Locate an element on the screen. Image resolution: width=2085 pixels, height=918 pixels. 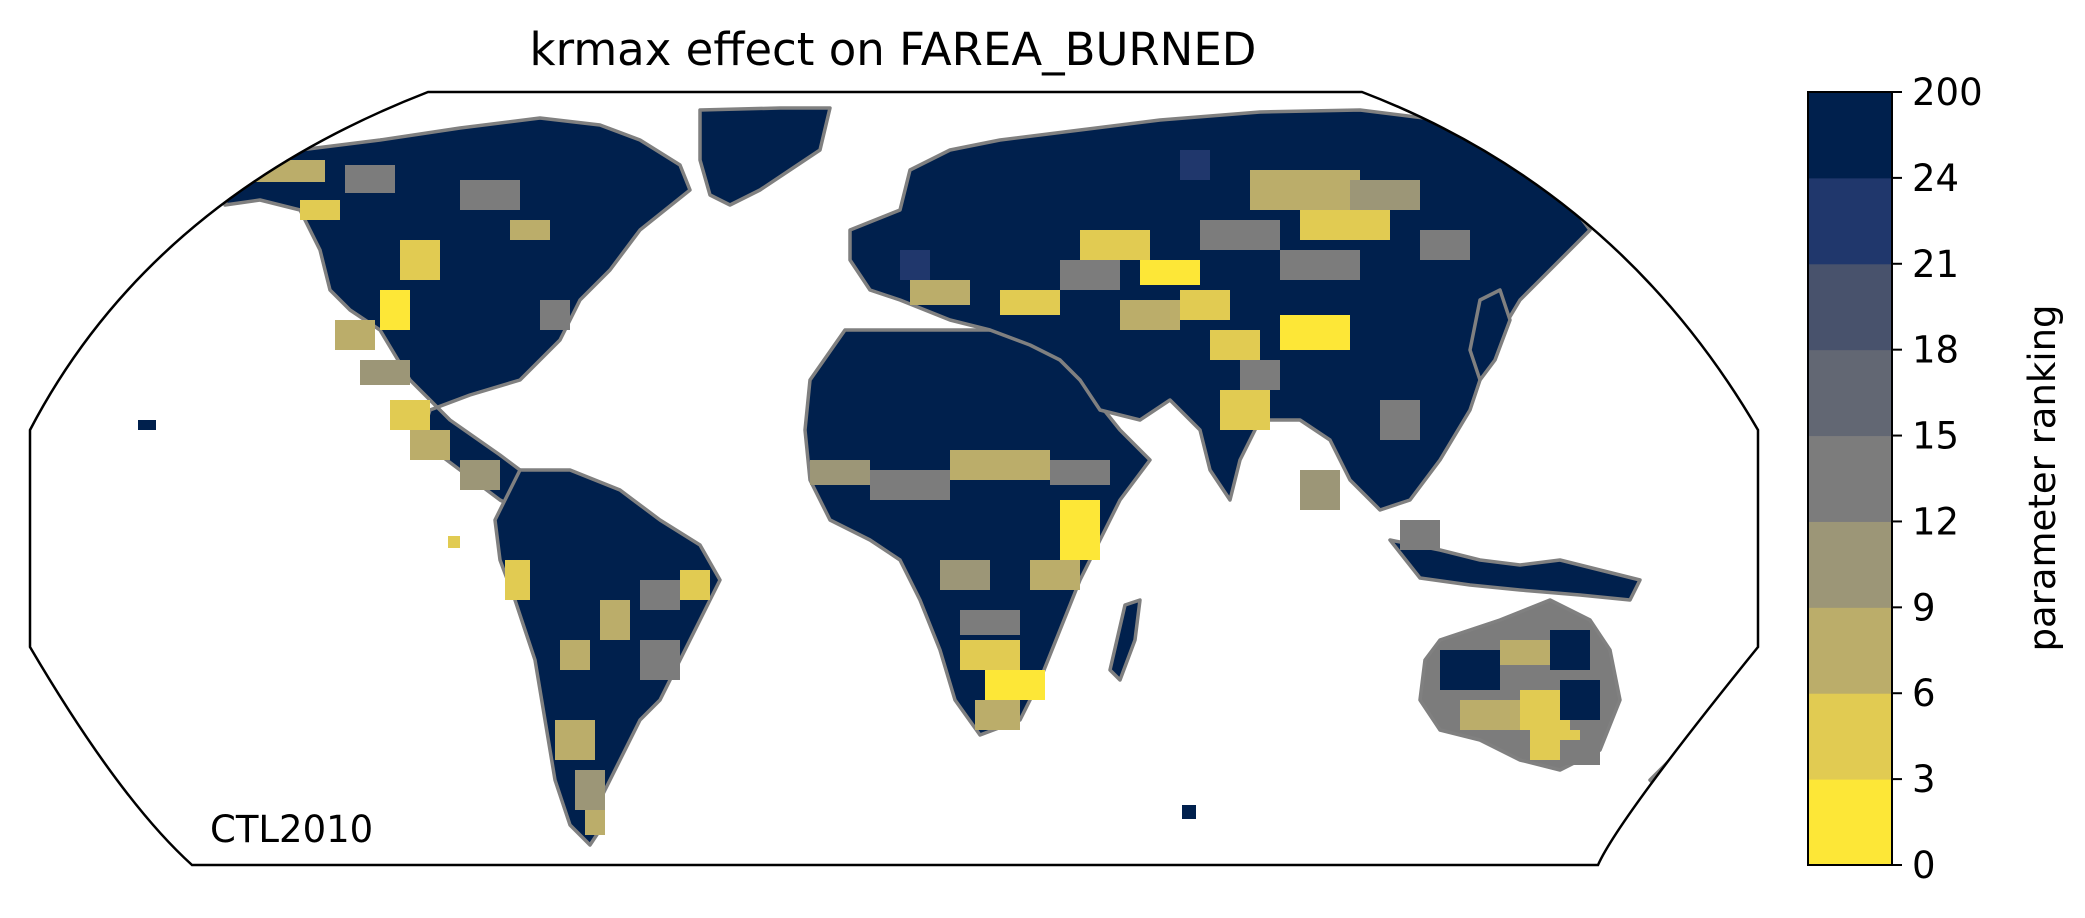
colorbar-tick-label: 12 is located at coordinates (1935, 521).